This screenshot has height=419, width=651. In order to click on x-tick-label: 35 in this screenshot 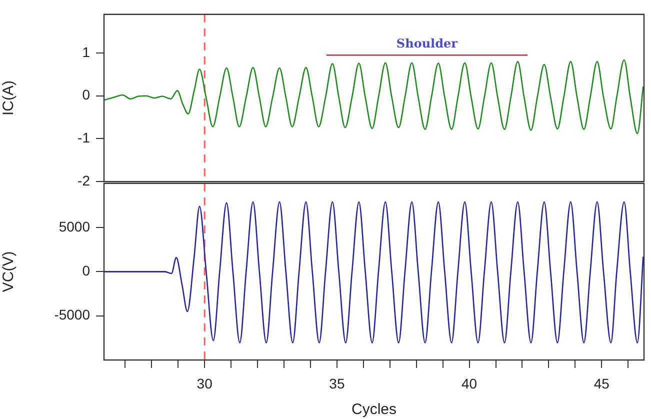, I will do `click(337, 383)`.